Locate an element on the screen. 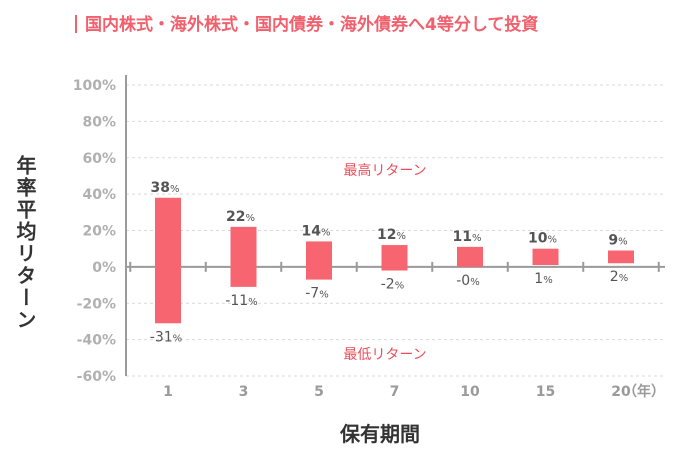 Image resolution: width=686 pixels, height=461 pixels. x-axis-label: 保有期間 is located at coordinates (380, 434).